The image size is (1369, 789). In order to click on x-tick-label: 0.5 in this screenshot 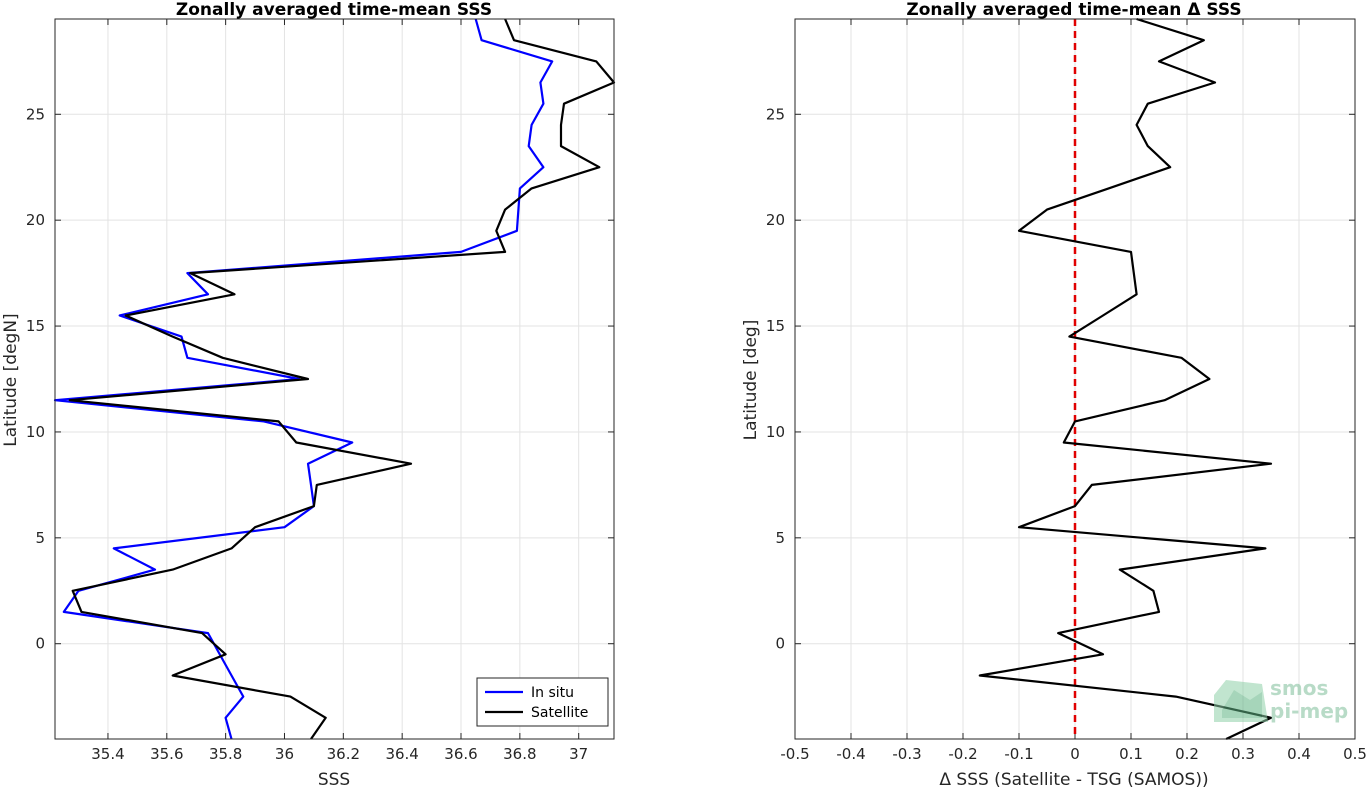, I will do `click(1355, 754)`.